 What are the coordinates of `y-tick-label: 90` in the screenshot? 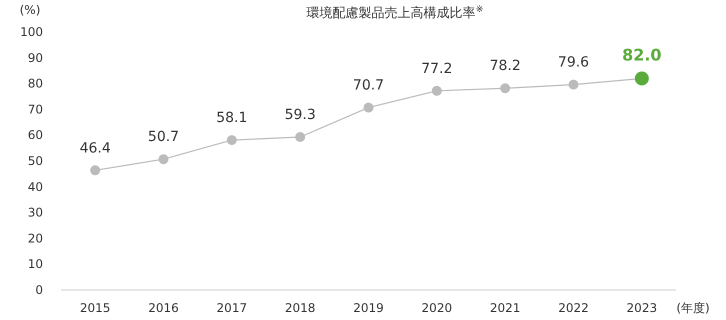 It's located at (35, 57).